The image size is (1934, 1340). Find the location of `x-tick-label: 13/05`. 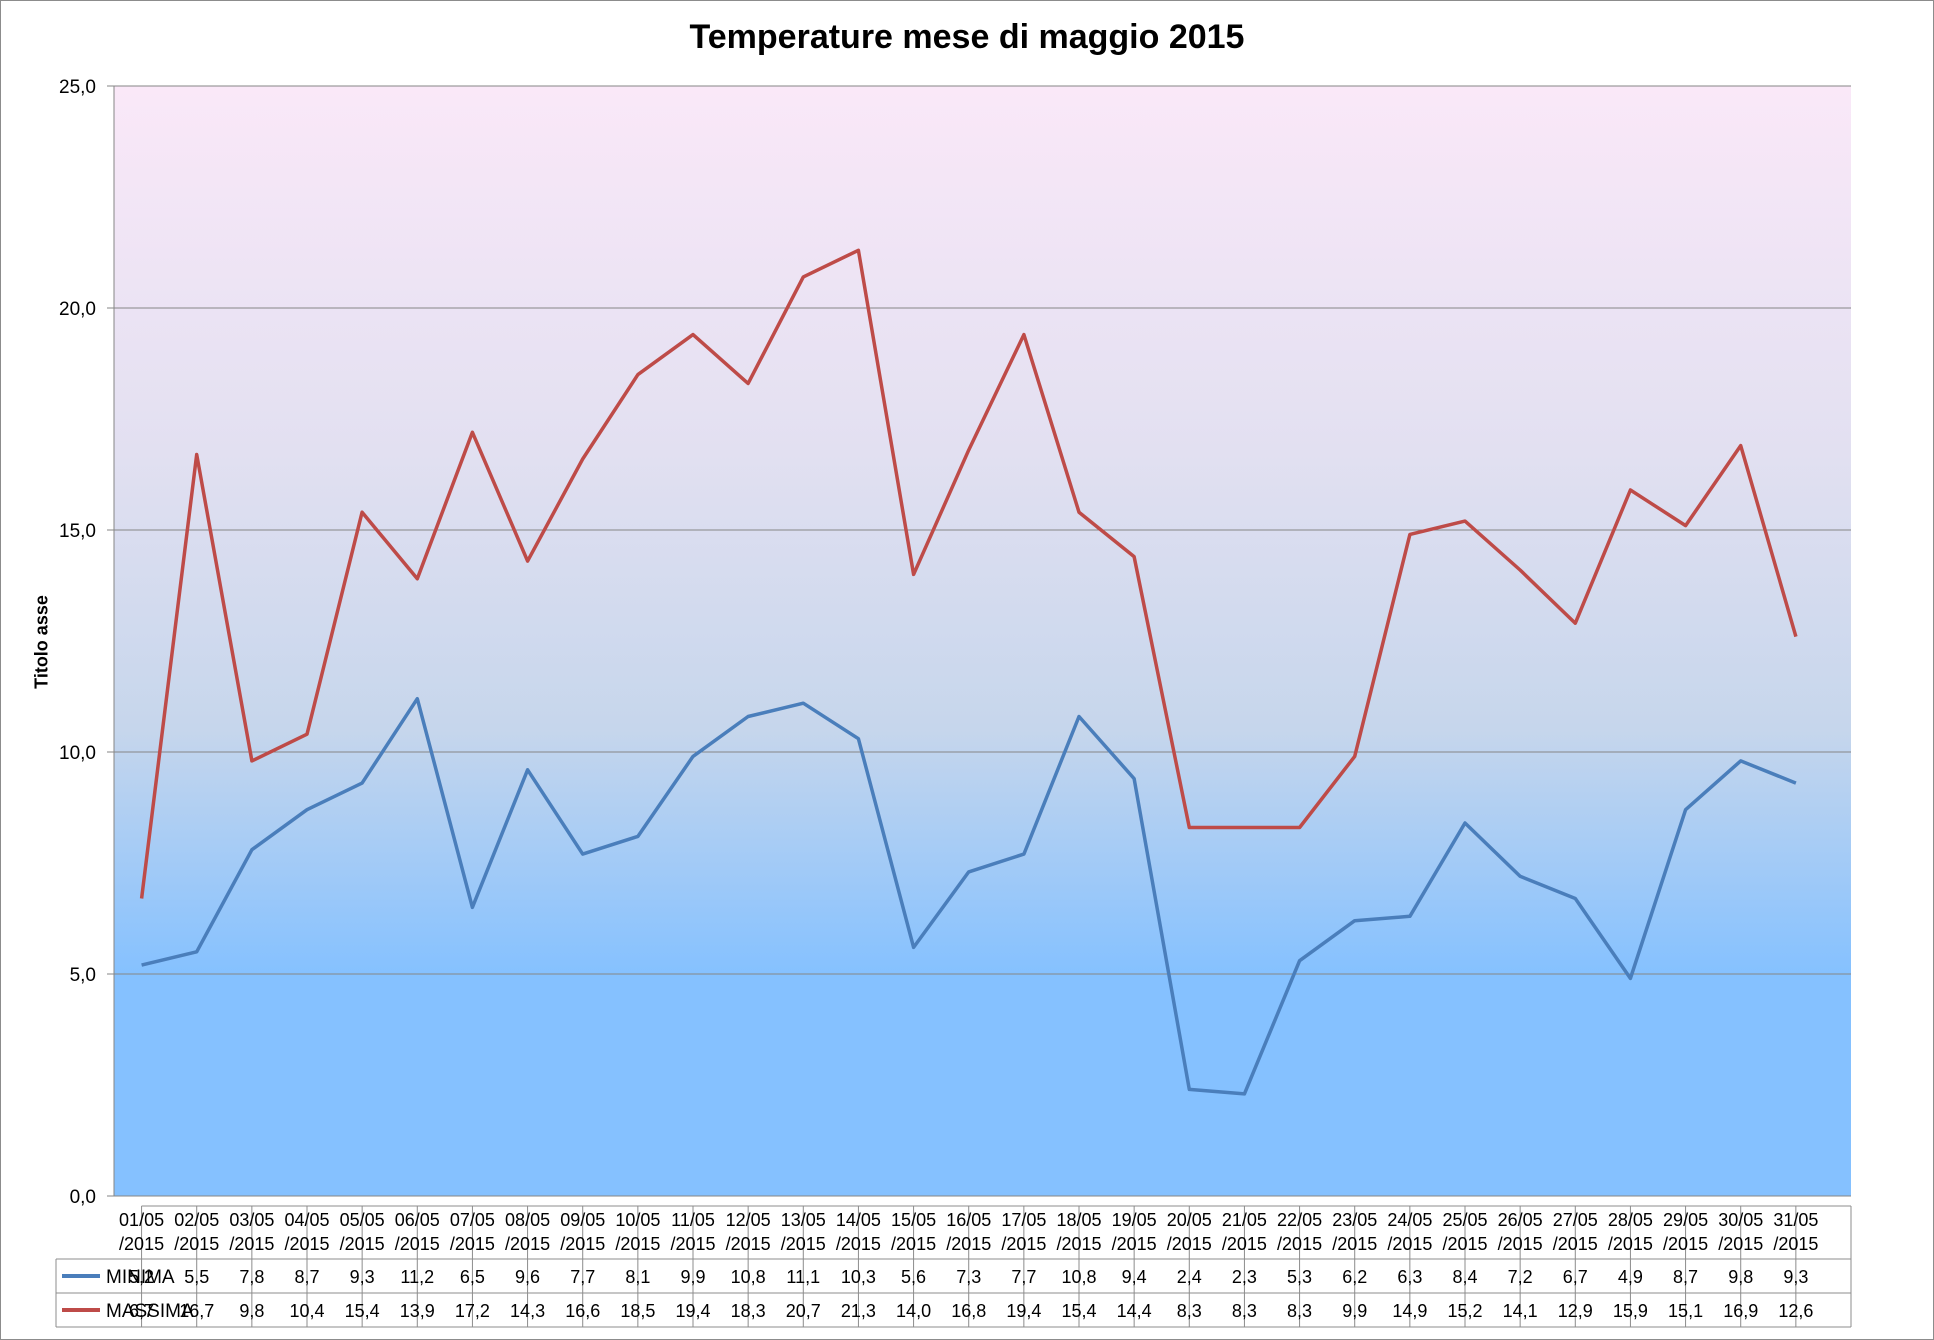

x-tick-label: 13/05 is located at coordinates (803, 1220).